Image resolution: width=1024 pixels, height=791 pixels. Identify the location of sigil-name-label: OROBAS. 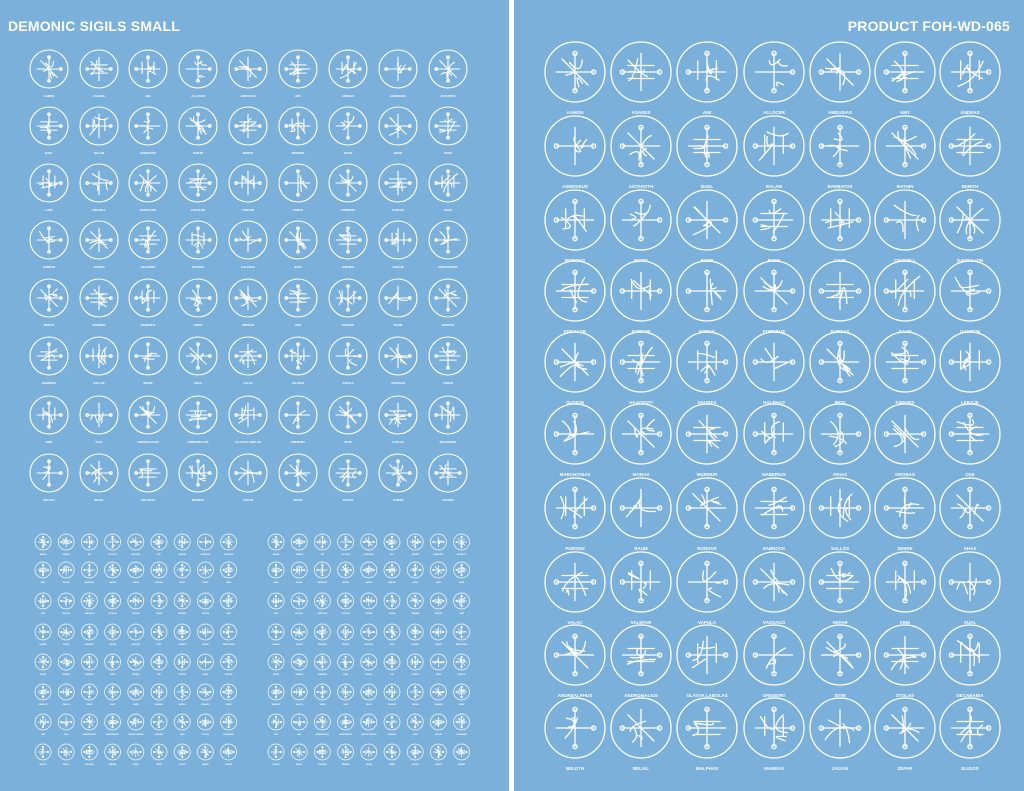
(136, 674).